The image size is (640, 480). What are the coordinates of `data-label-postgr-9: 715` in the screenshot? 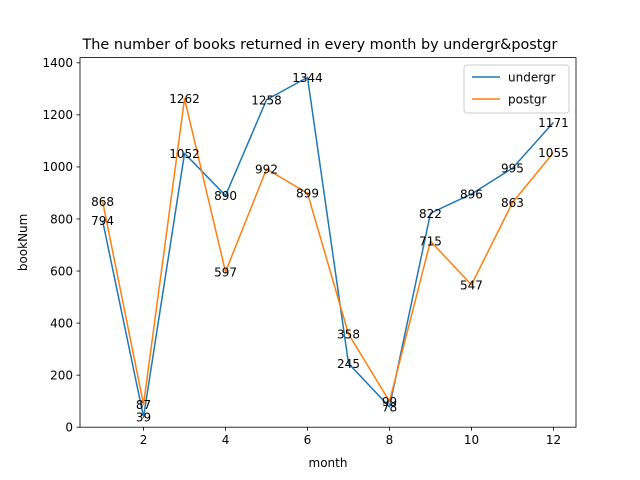 It's located at (430, 242).